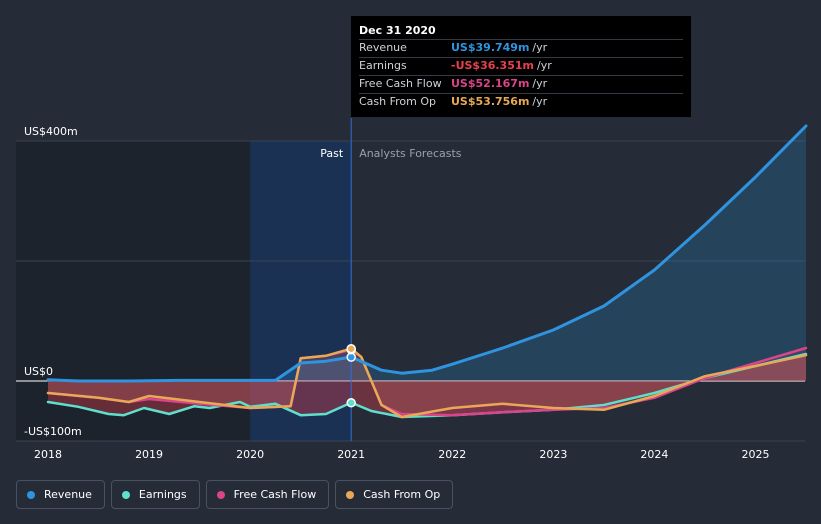 Image resolution: width=821 pixels, height=524 pixels. I want to click on earnings-marker, so click(351, 403).